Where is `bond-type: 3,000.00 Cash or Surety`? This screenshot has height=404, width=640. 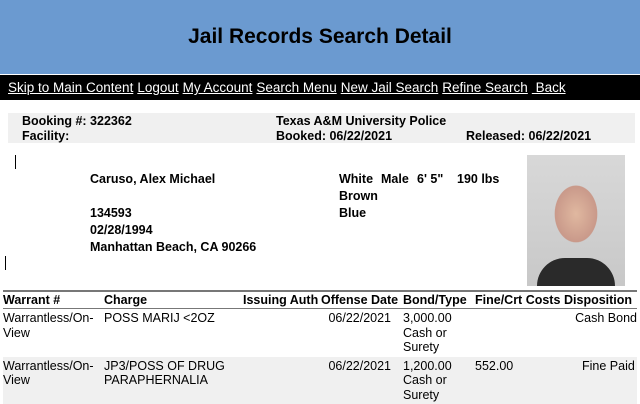
bond-type: 3,000.00 Cash or Surety is located at coordinates (439, 333).